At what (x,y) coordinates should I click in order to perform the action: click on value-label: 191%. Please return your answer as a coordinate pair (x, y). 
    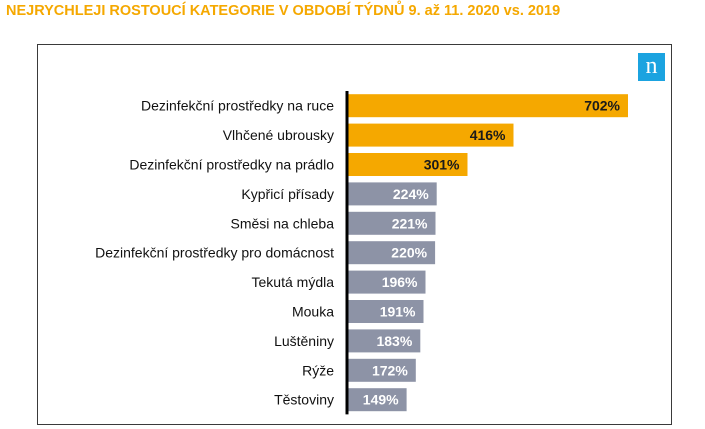
    Looking at the image, I should click on (398, 312).